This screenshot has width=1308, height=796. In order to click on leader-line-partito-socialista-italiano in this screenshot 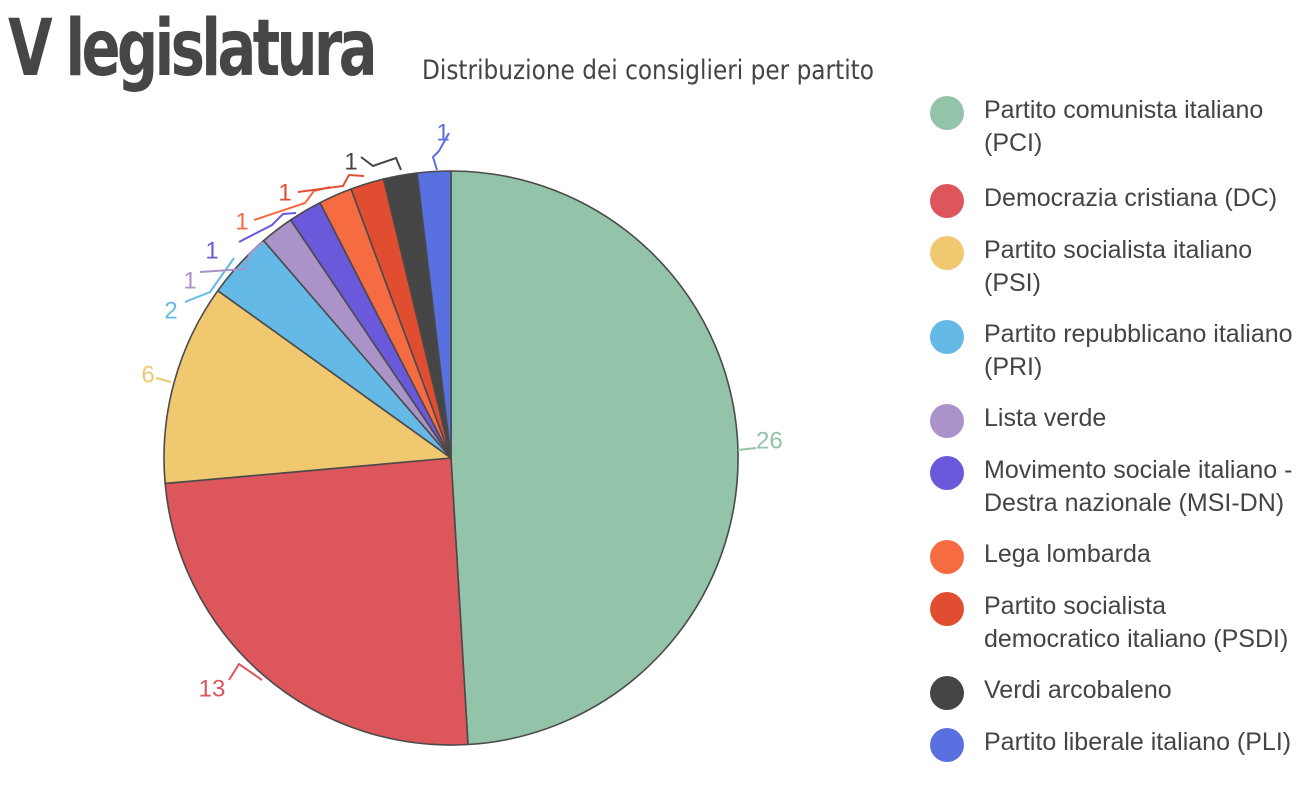, I will do `click(163, 380)`.